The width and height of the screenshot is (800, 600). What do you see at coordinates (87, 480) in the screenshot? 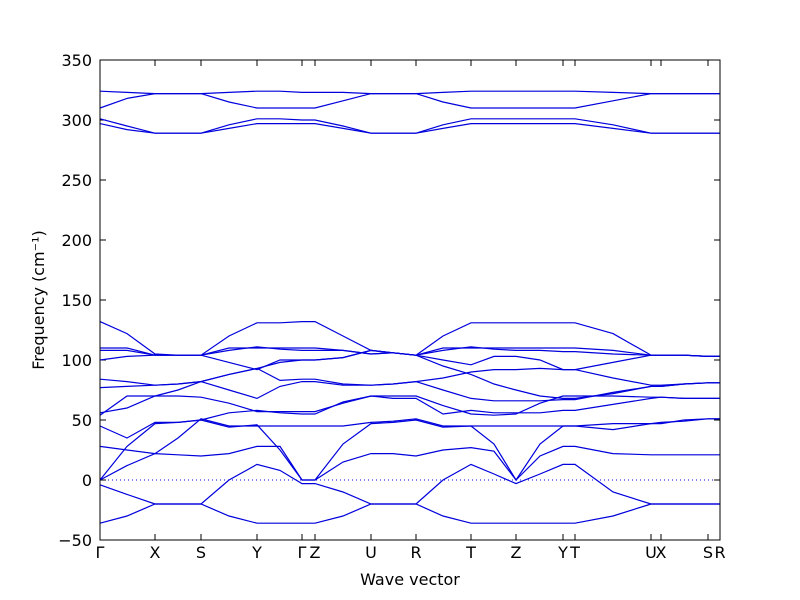
I see `y-tick-label: 0` at bounding box center [87, 480].